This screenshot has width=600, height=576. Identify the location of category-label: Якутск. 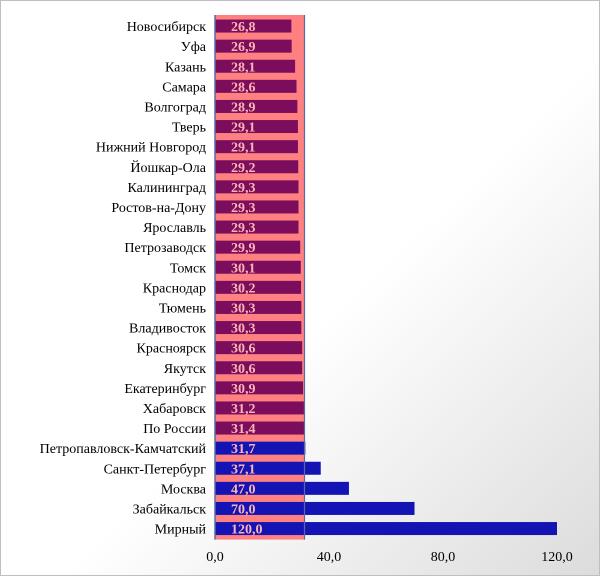
(185, 369).